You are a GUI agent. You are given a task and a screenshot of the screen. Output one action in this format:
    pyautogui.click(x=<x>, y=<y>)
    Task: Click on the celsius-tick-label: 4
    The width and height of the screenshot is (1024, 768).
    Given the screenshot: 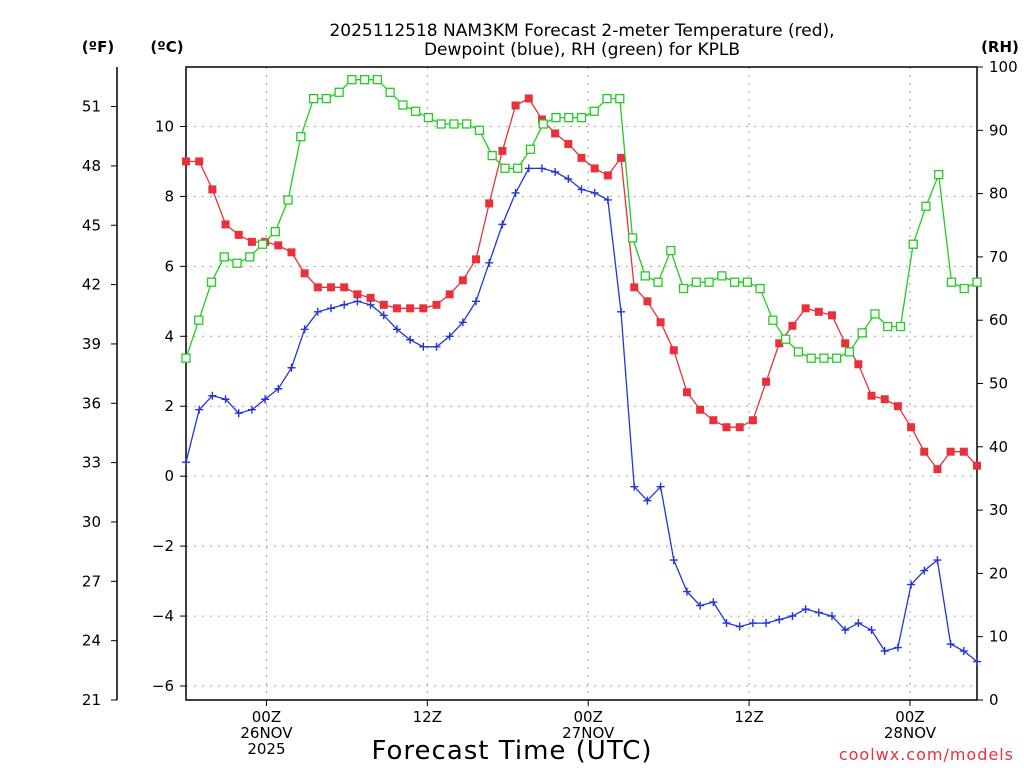 What is the action you would take?
    pyautogui.click(x=169, y=336)
    